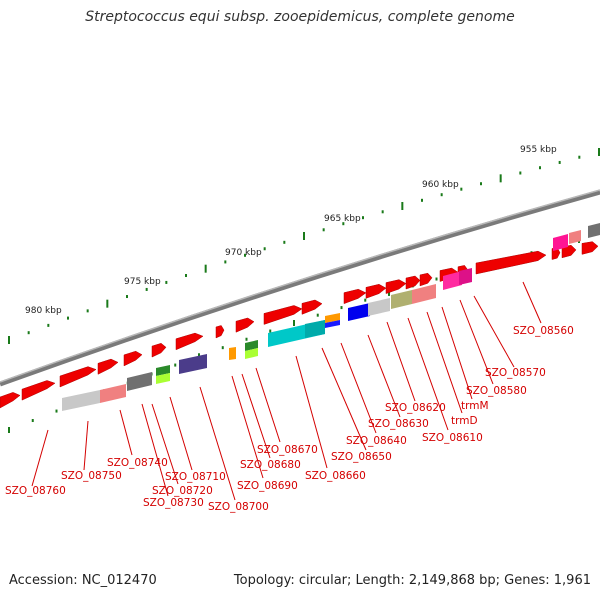 The height and width of the screenshot is (600, 600). Describe the element at coordinates (342, 219) in the screenshot. I see `scale-label-965: 965 kbp` at that location.